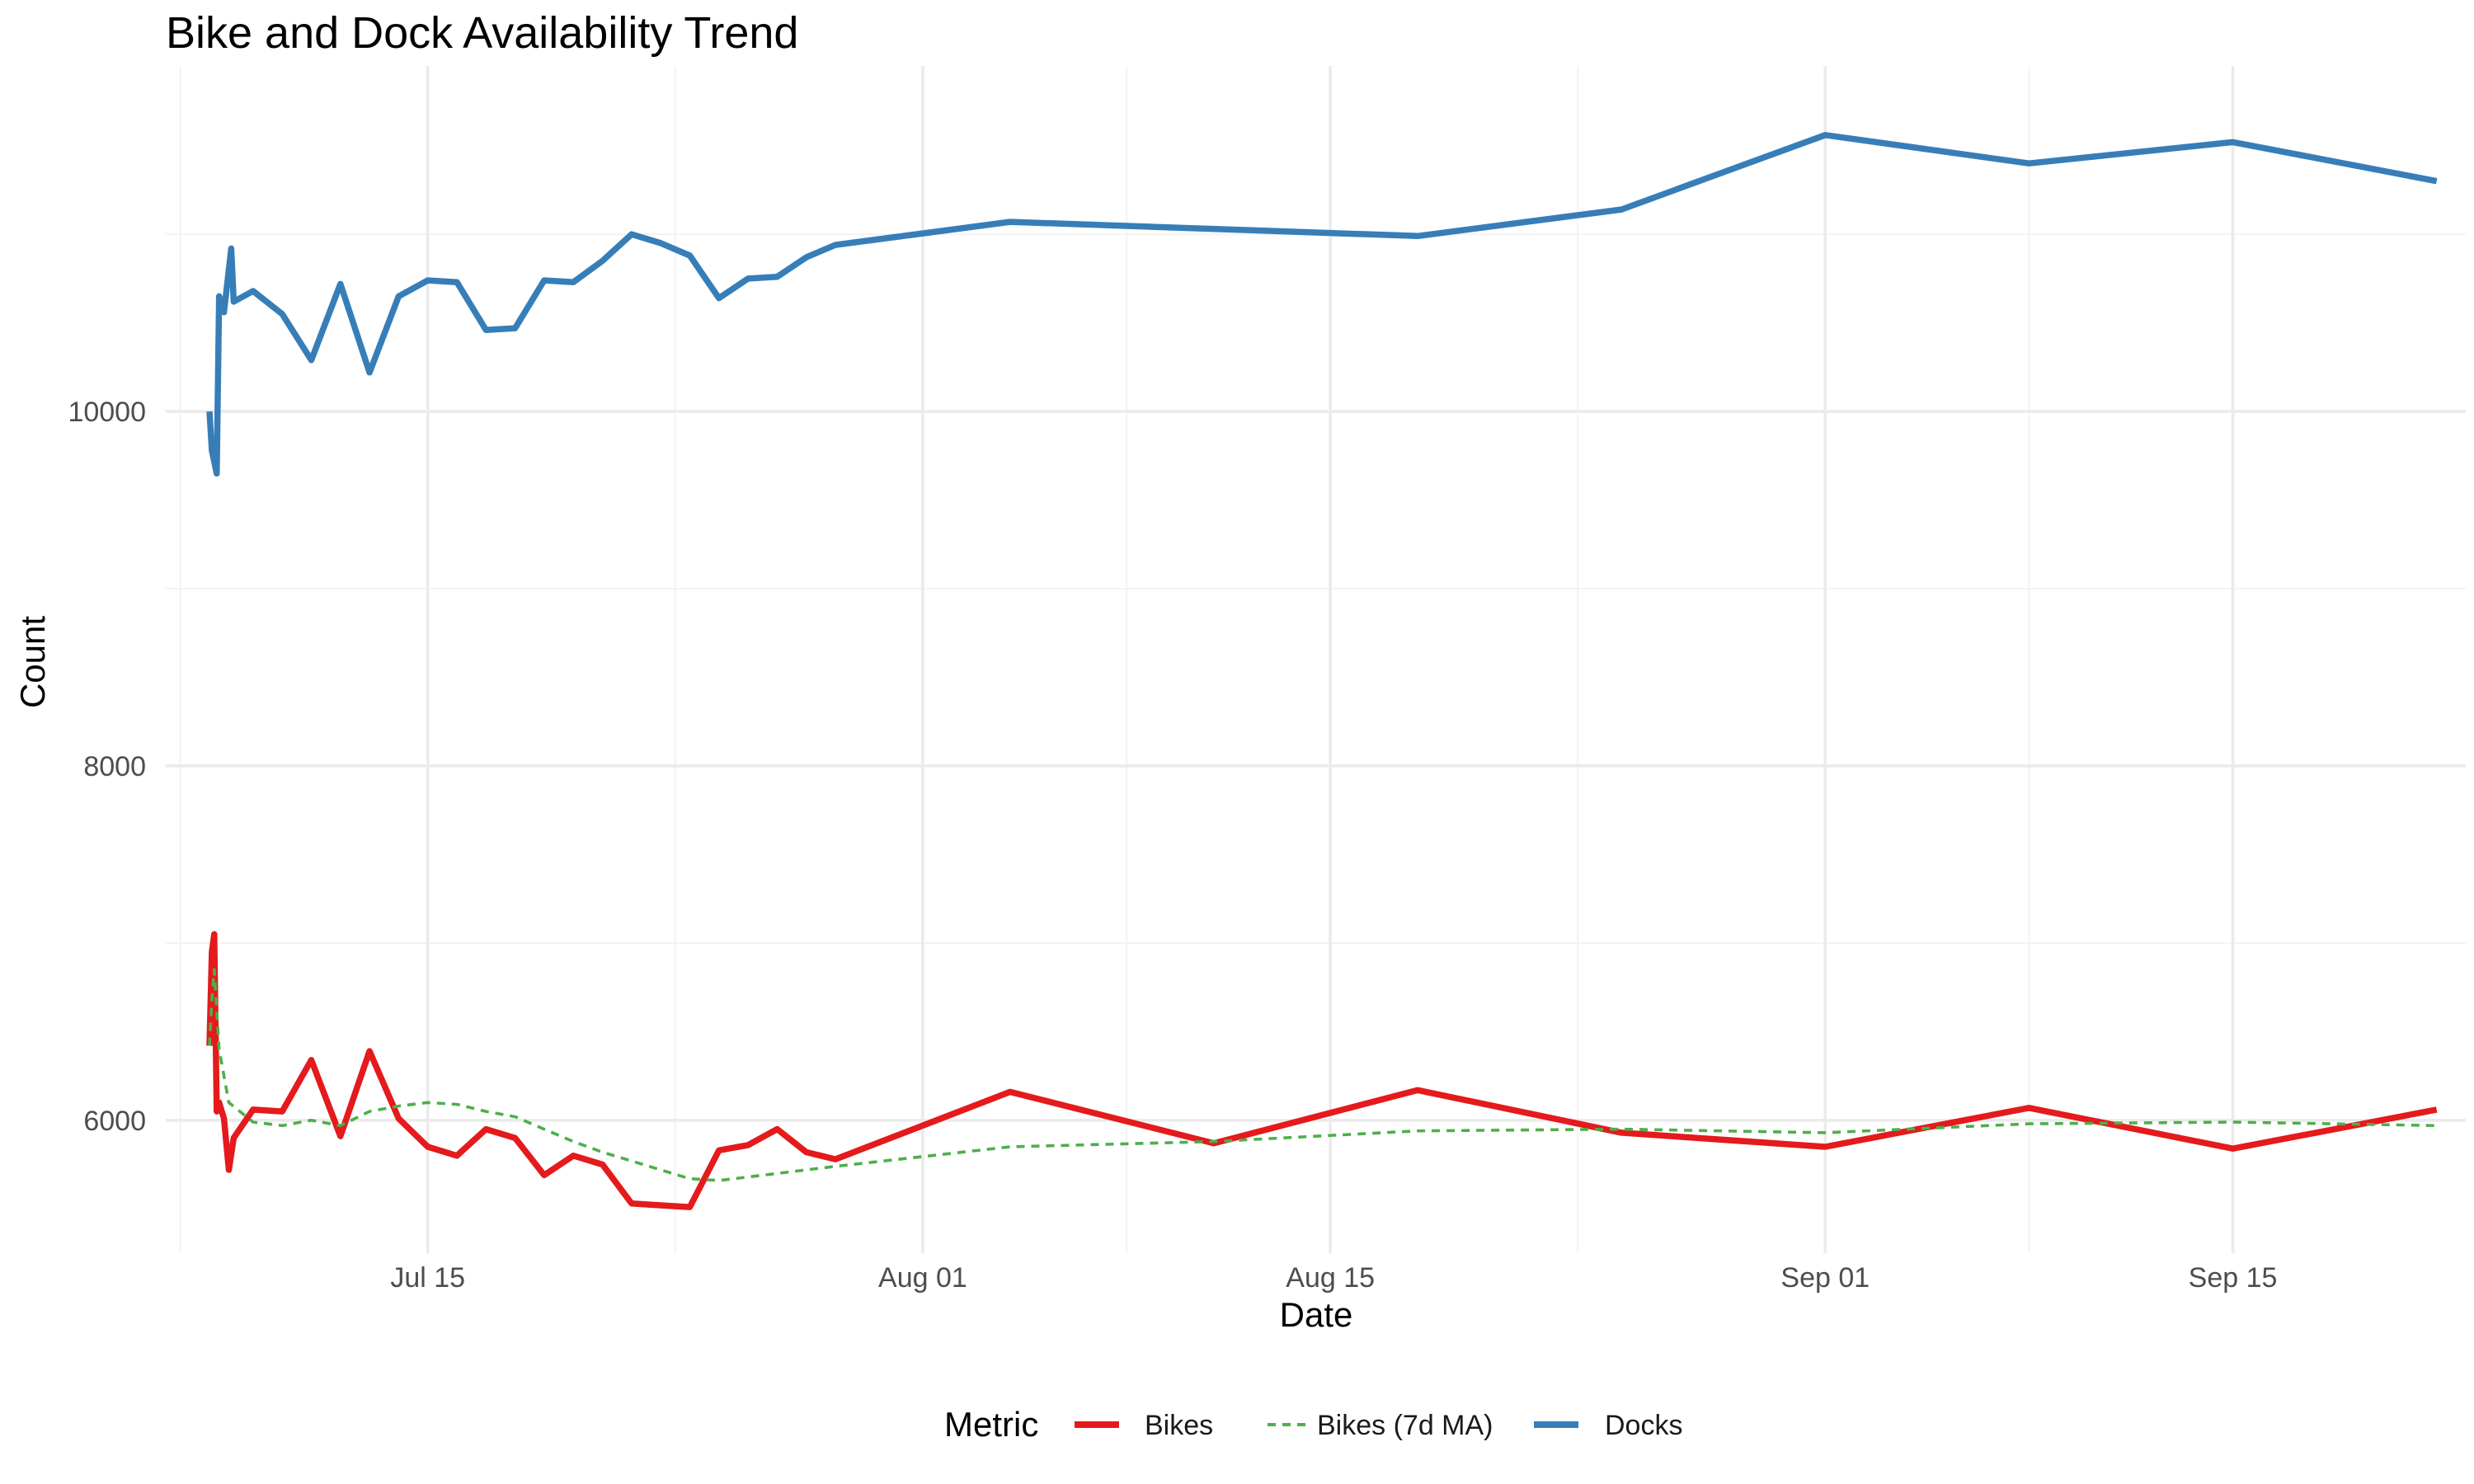  I want to click on y-tick-label: 10000, so click(107, 412).